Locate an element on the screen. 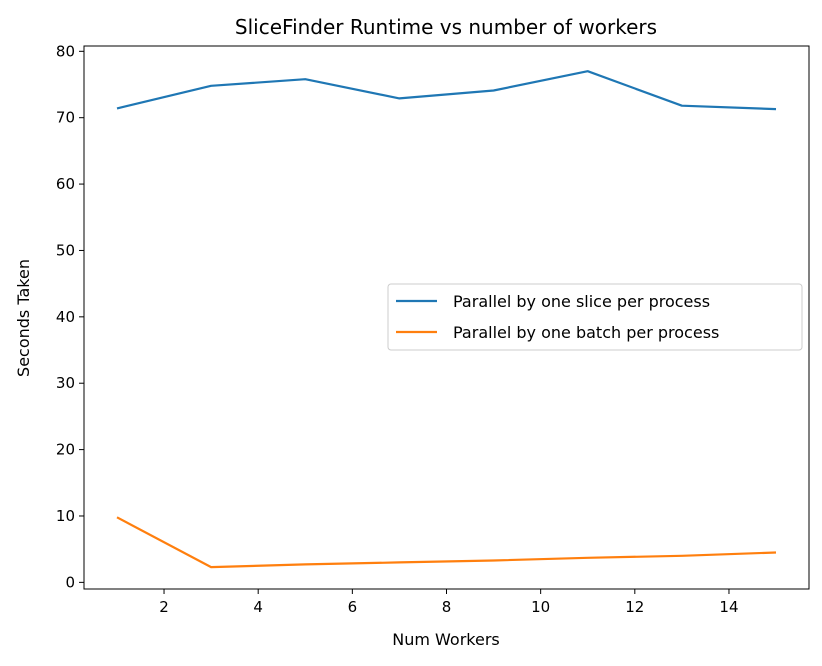 This screenshot has width=822, height=666. x-axis-title: Num Workers is located at coordinates (445, 639).